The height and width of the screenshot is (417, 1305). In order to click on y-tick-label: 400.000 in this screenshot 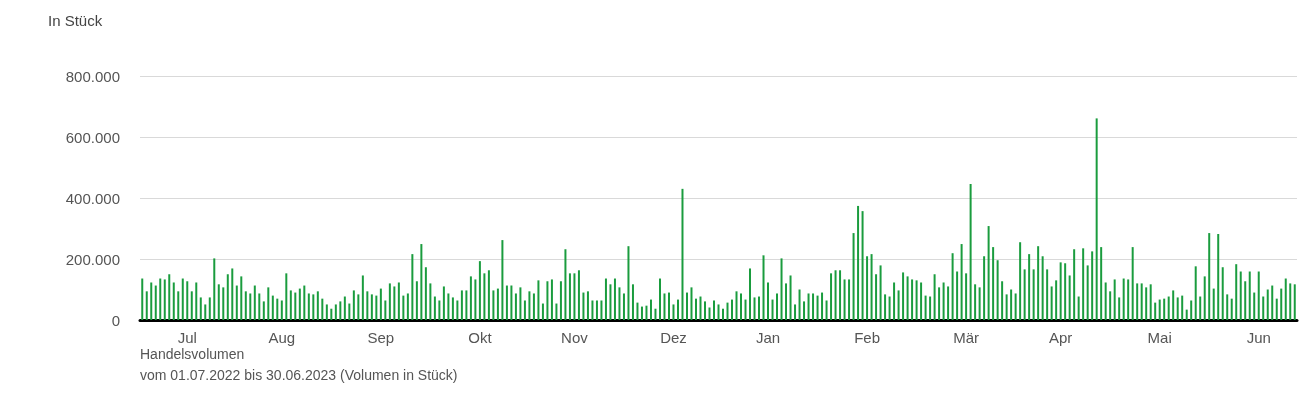, I will do `click(92, 198)`.